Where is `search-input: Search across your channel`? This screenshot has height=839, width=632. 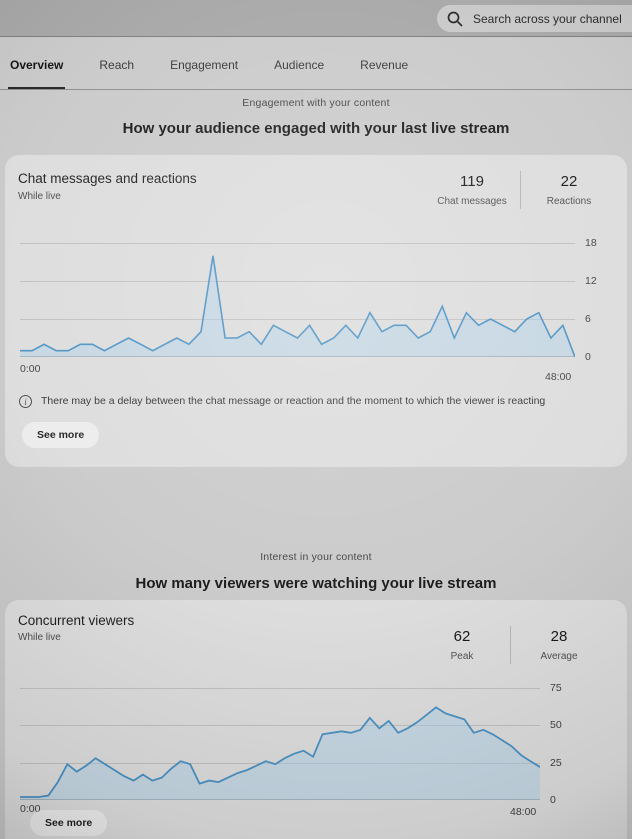
search-input: Search across your channel is located at coordinates (534, 18).